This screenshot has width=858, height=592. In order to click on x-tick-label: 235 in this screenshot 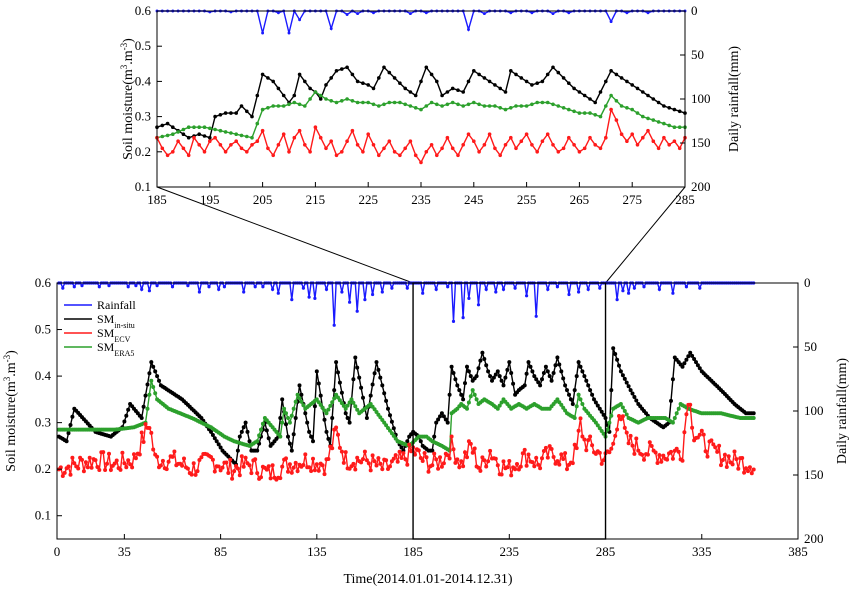, I will do `click(421, 199)`.